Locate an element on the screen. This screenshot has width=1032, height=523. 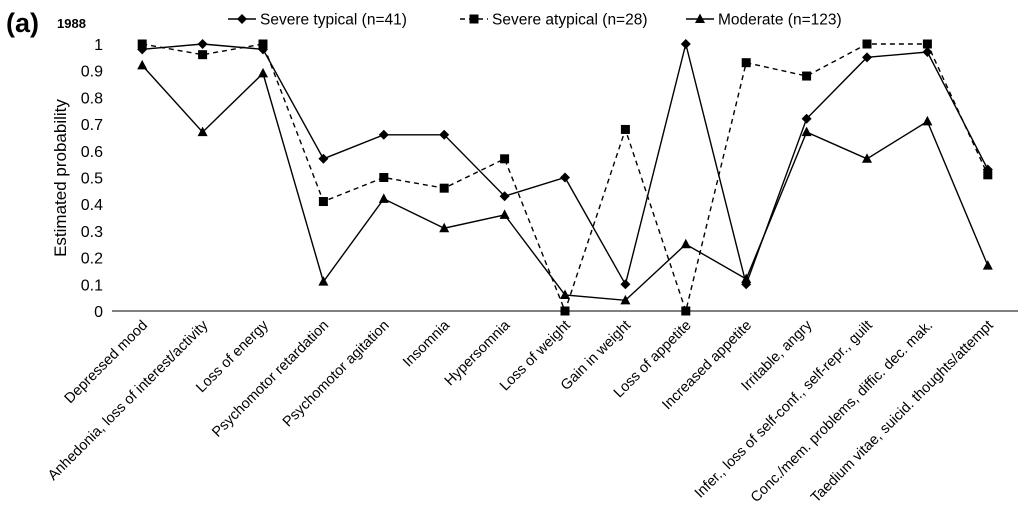
y-tick-label: 0.8 is located at coordinates (92, 98).